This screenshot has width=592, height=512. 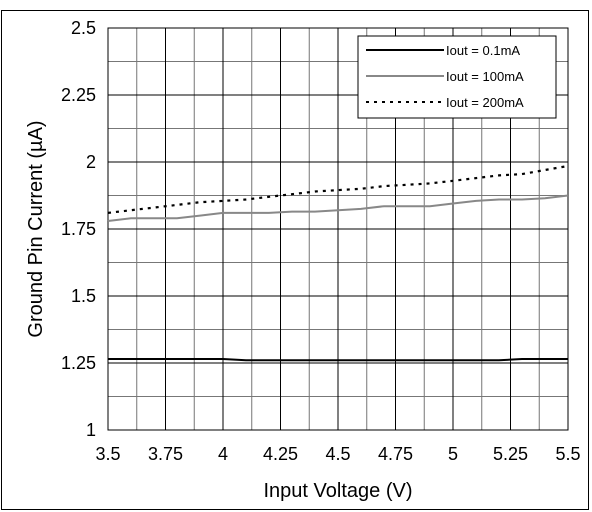 What do you see at coordinates (338, 491) in the screenshot?
I see `x-axis-label: Input Voltage (V)` at bounding box center [338, 491].